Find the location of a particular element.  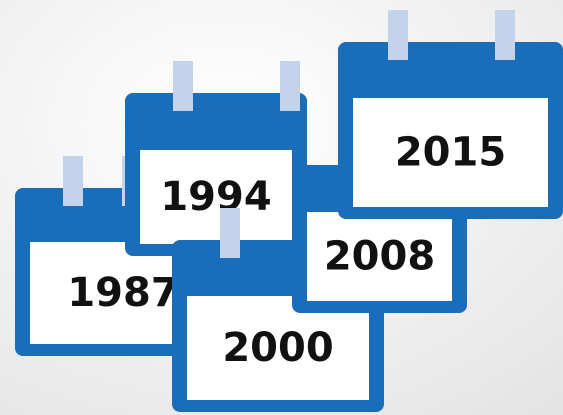

year-label: 1987 is located at coordinates (122, 293).